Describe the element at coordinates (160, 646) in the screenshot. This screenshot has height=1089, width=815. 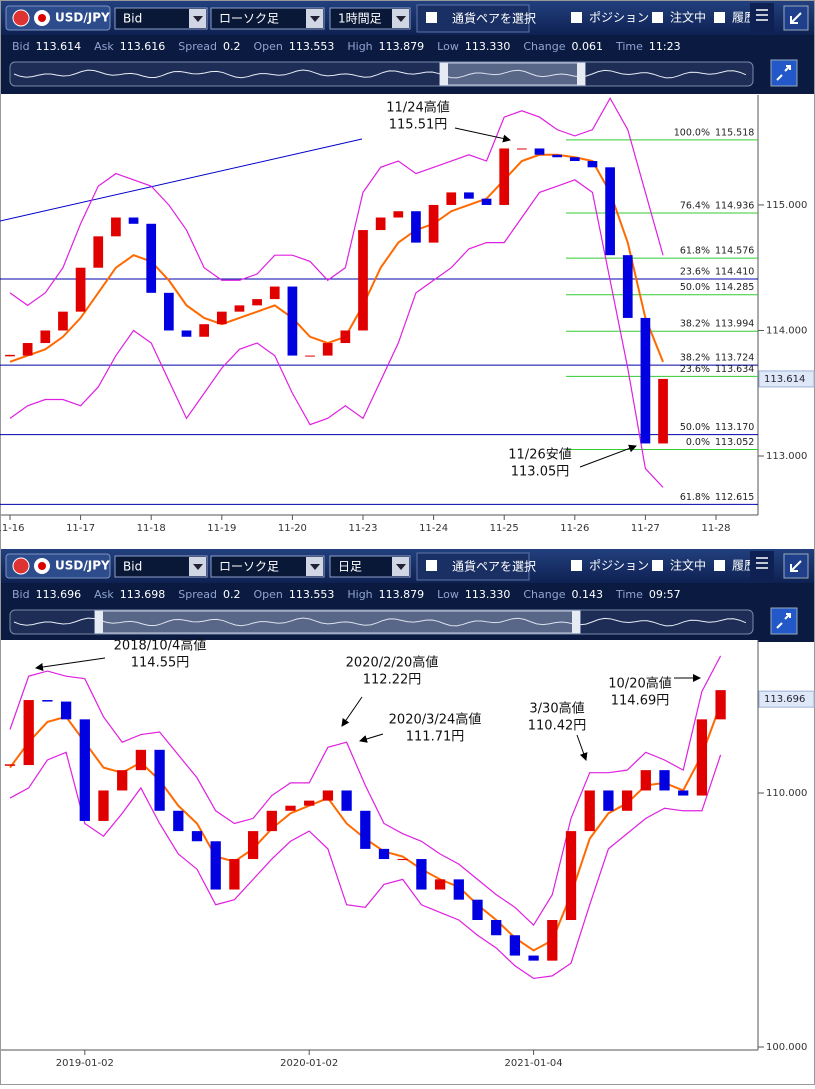
I see `annotation: 2018/10/4高値` at that location.